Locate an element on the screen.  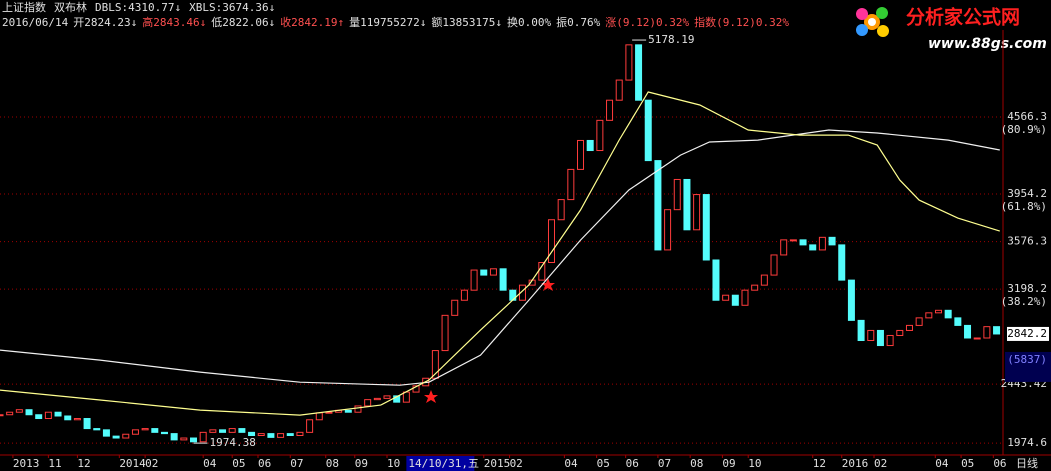
ratio-label: (61.8%) is located at coordinates (1024, 206).